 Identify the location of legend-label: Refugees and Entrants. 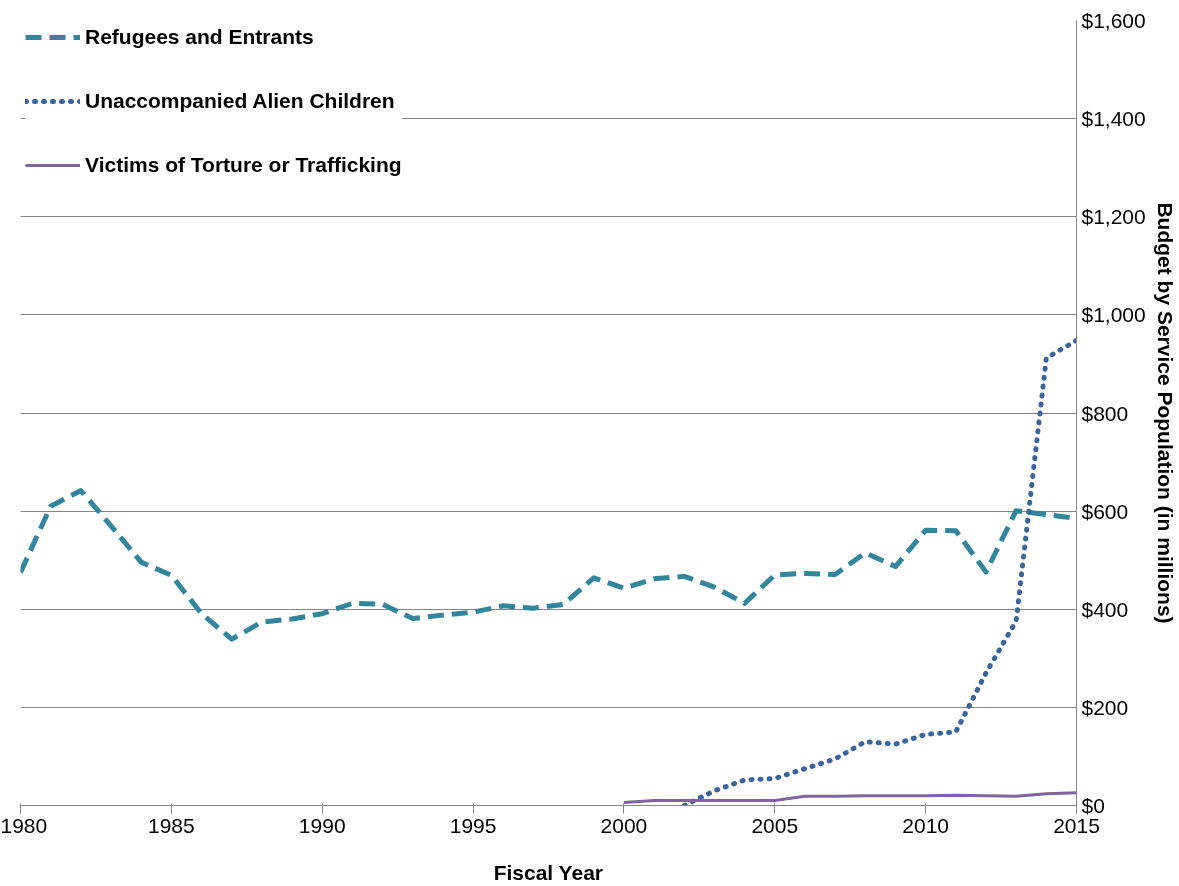
(199, 37).